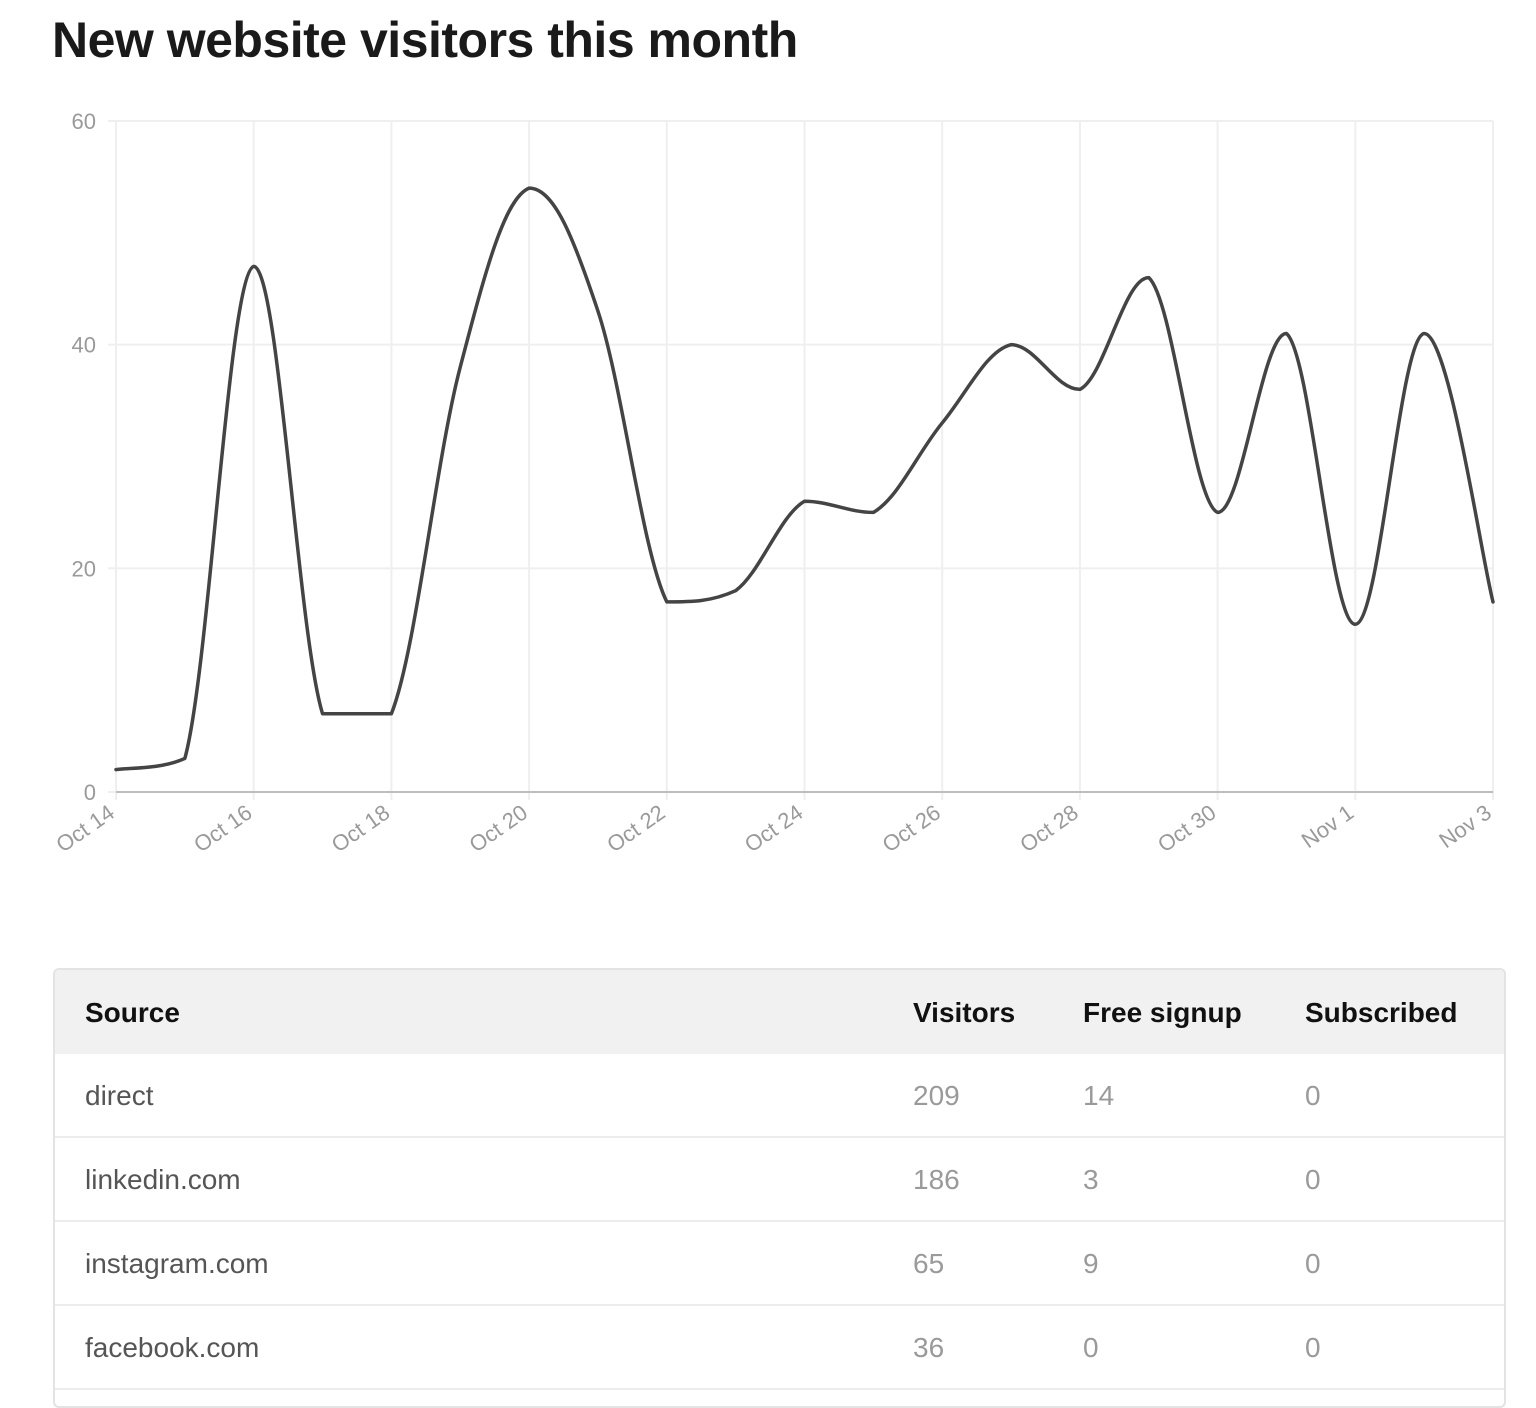 This screenshot has width=1536, height=1408. Describe the element at coordinates (222, 829) in the screenshot. I see `x-tick-label: Oct 16` at that location.